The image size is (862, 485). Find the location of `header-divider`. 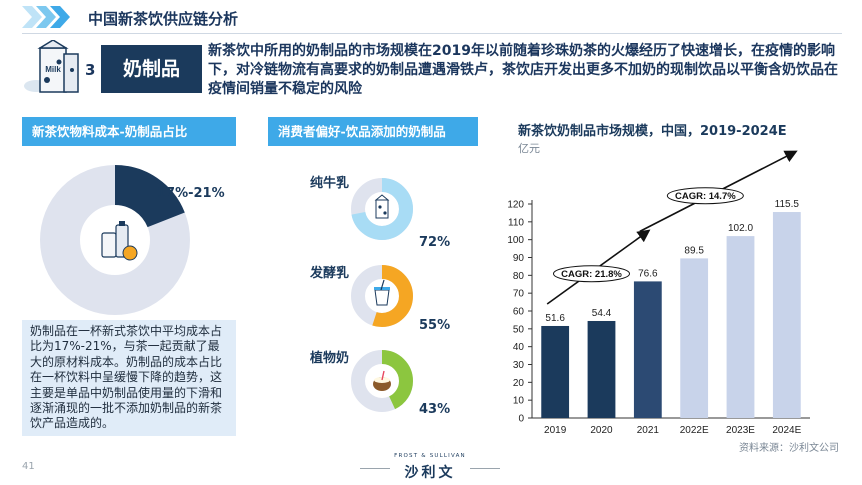

header-divider is located at coordinates (432, 33).